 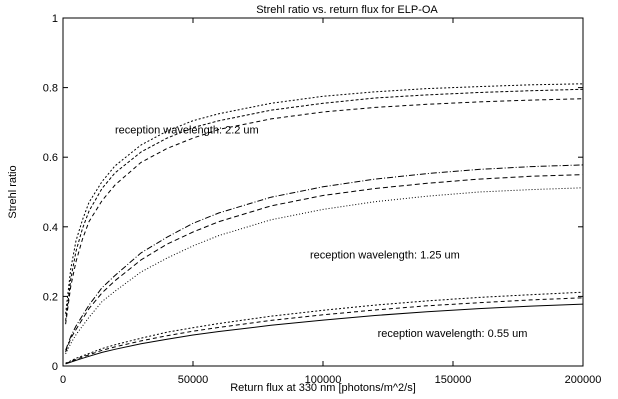 I want to click on y-tick-label: 0.8, so click(x=50, y=89).